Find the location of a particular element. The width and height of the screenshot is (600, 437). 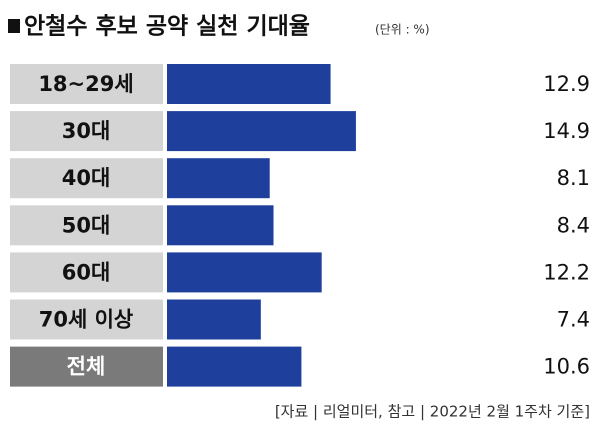

title-marker is located at coordinates (14, 26).